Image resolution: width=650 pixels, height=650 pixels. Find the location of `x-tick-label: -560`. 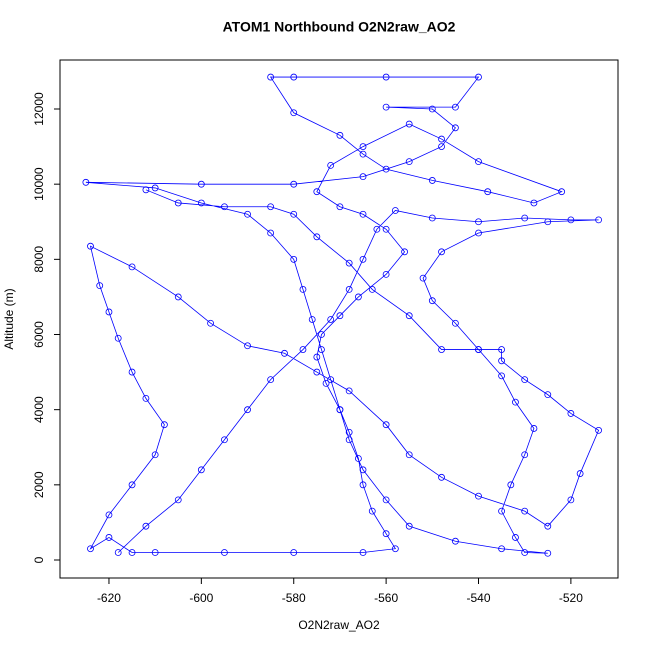

x-tick-label: -560 is located at coordinates (386, 598).